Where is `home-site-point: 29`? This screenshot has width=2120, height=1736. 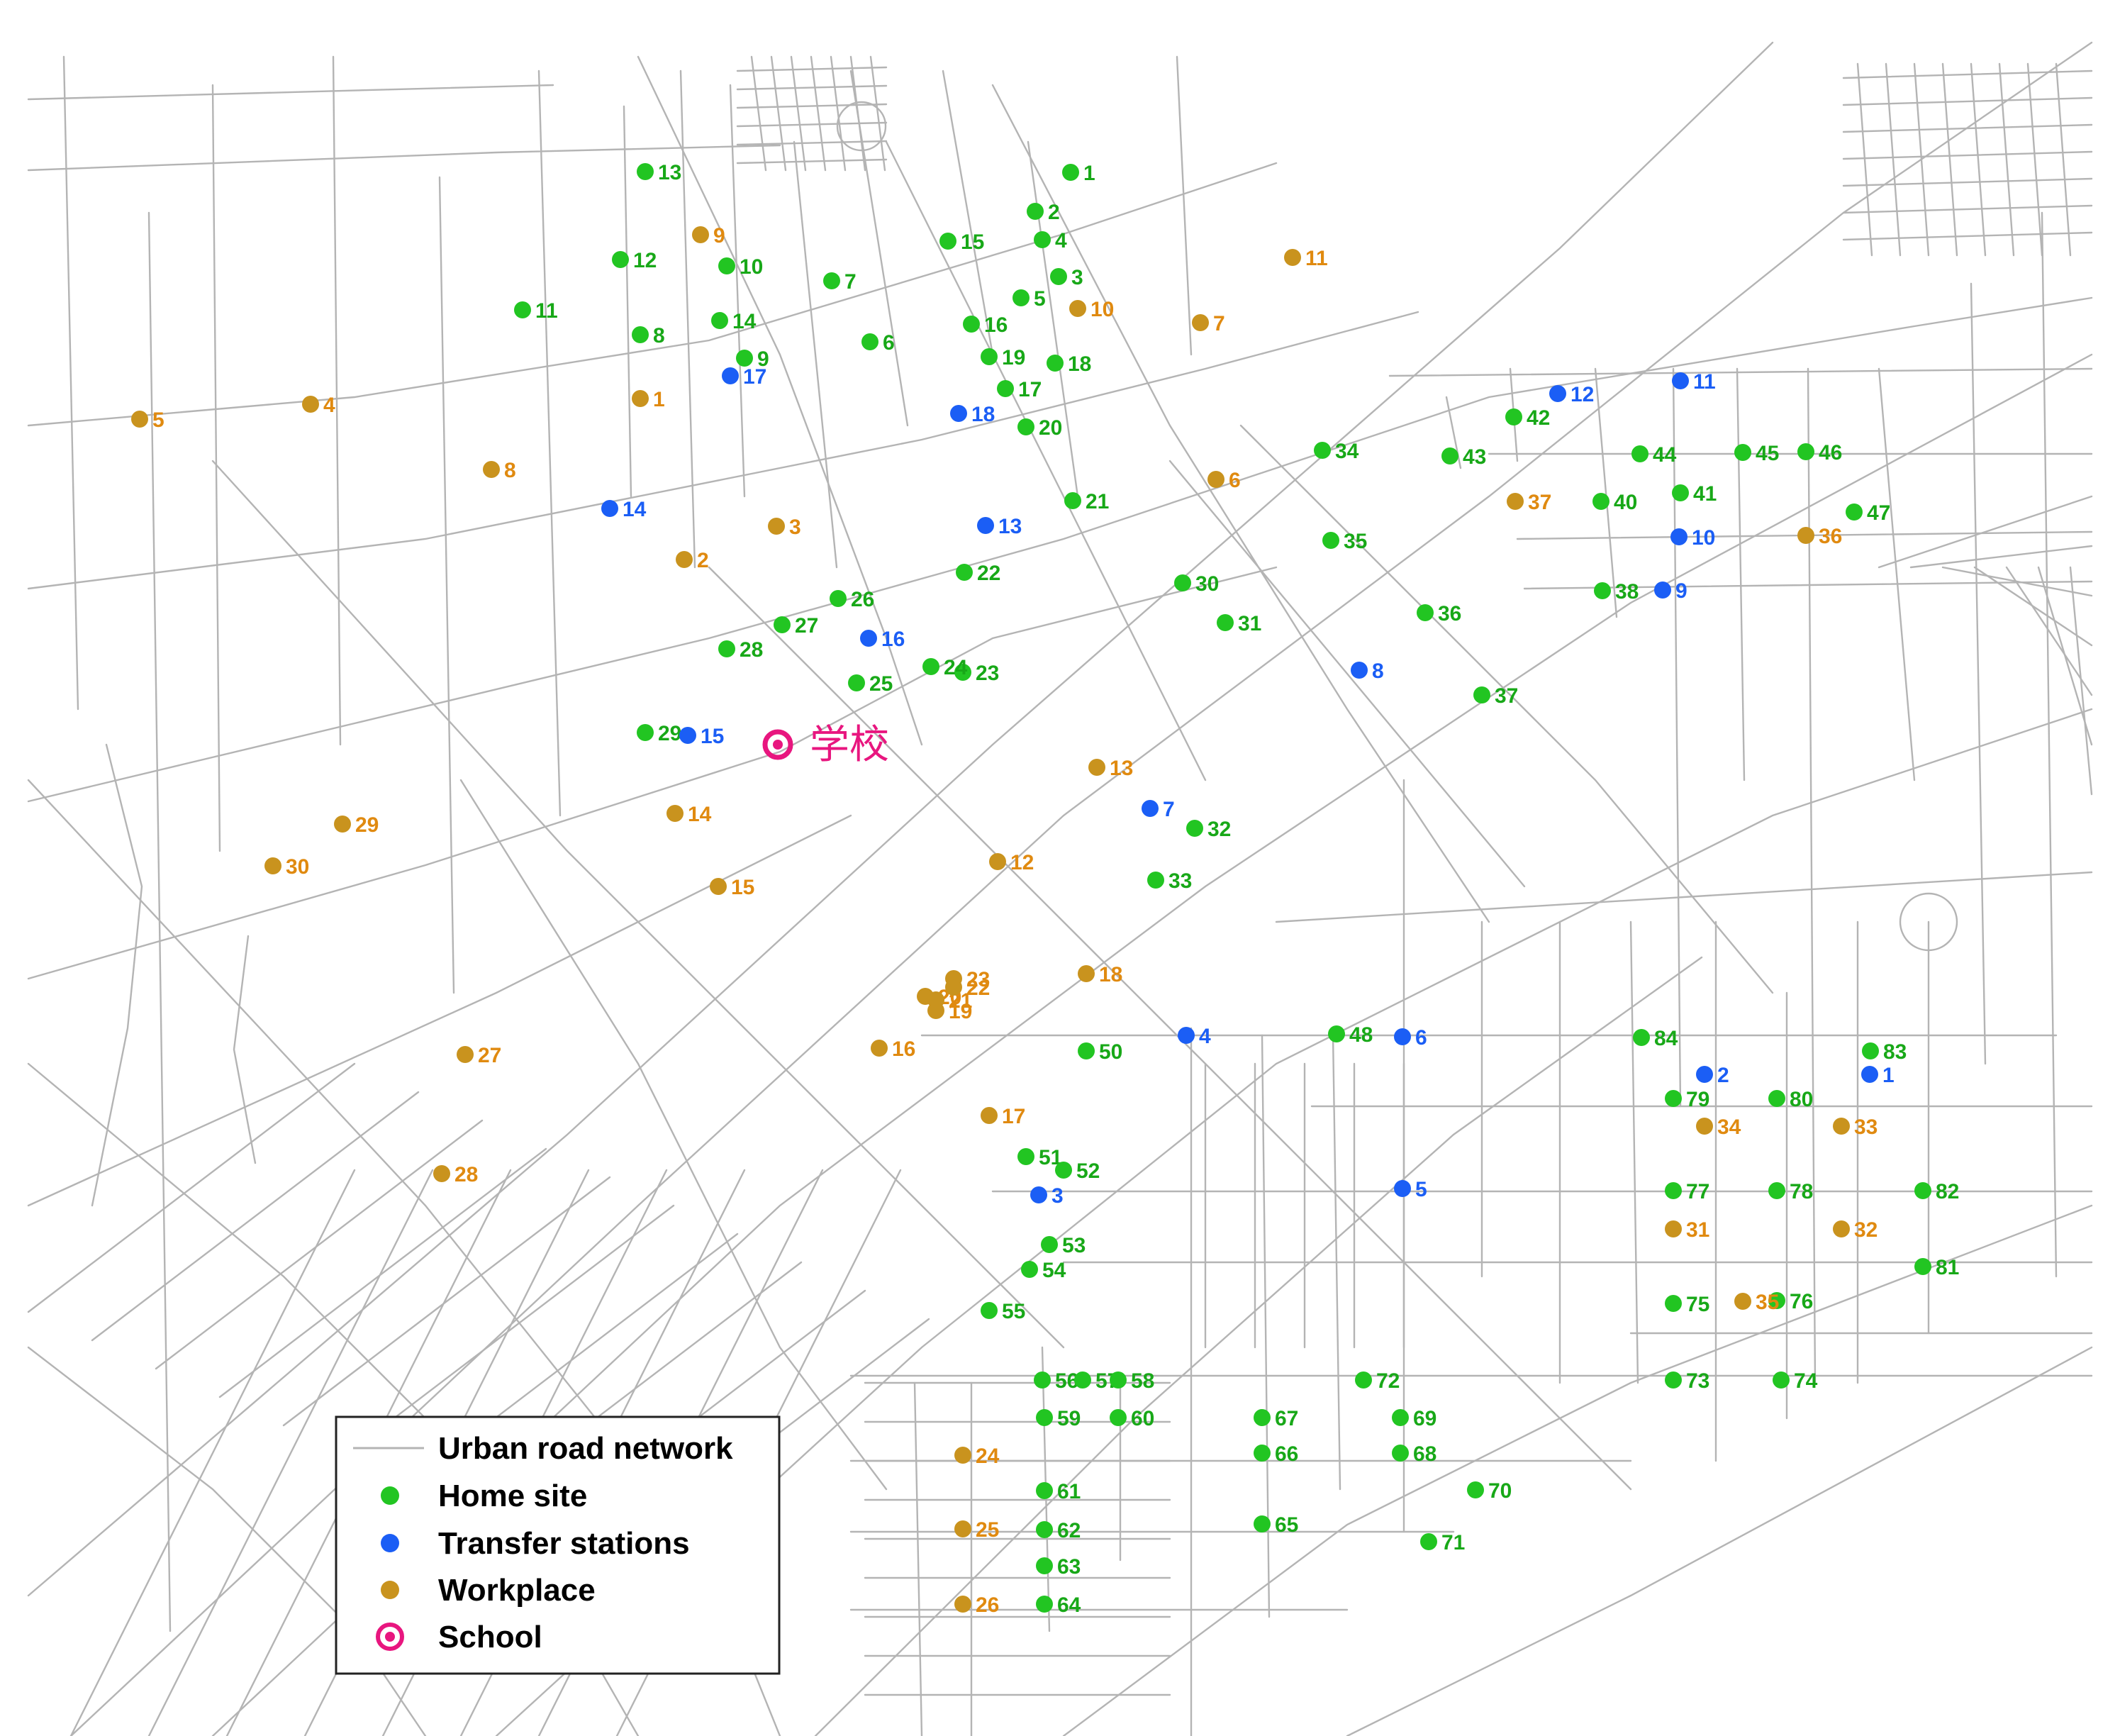 home-site-point: 29 is located at coordinates (659, 733).